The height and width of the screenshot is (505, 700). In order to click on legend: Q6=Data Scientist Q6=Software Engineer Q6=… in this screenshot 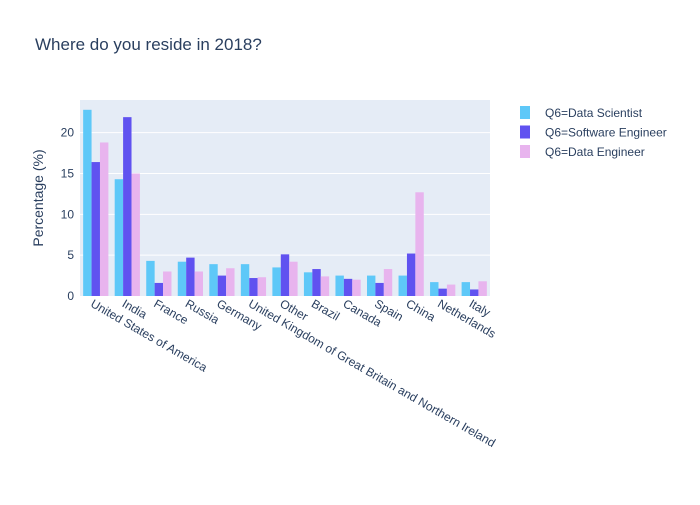, I will do `click(593, 132)`.